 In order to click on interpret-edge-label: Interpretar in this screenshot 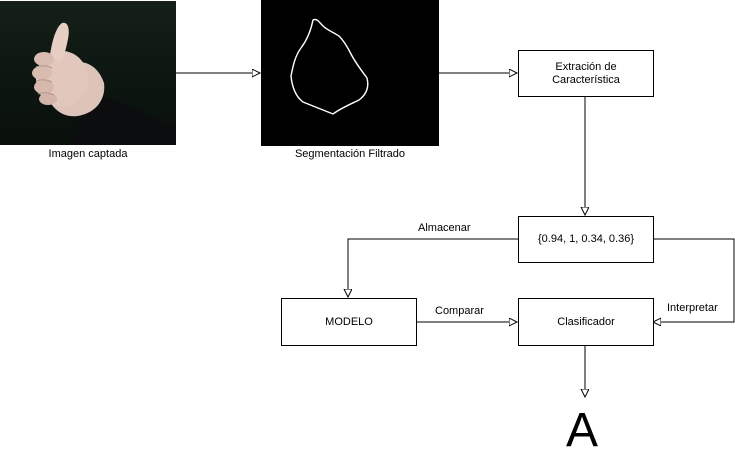, I will do `click(692, 308)`.